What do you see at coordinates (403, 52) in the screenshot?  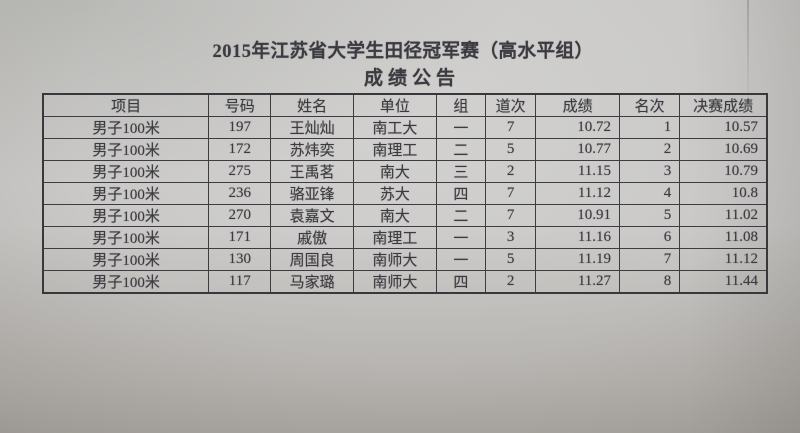 I see `page-title: 2015年江苏省大学生田径冠军赛（高水平组）` at bounding box center [403, 52].